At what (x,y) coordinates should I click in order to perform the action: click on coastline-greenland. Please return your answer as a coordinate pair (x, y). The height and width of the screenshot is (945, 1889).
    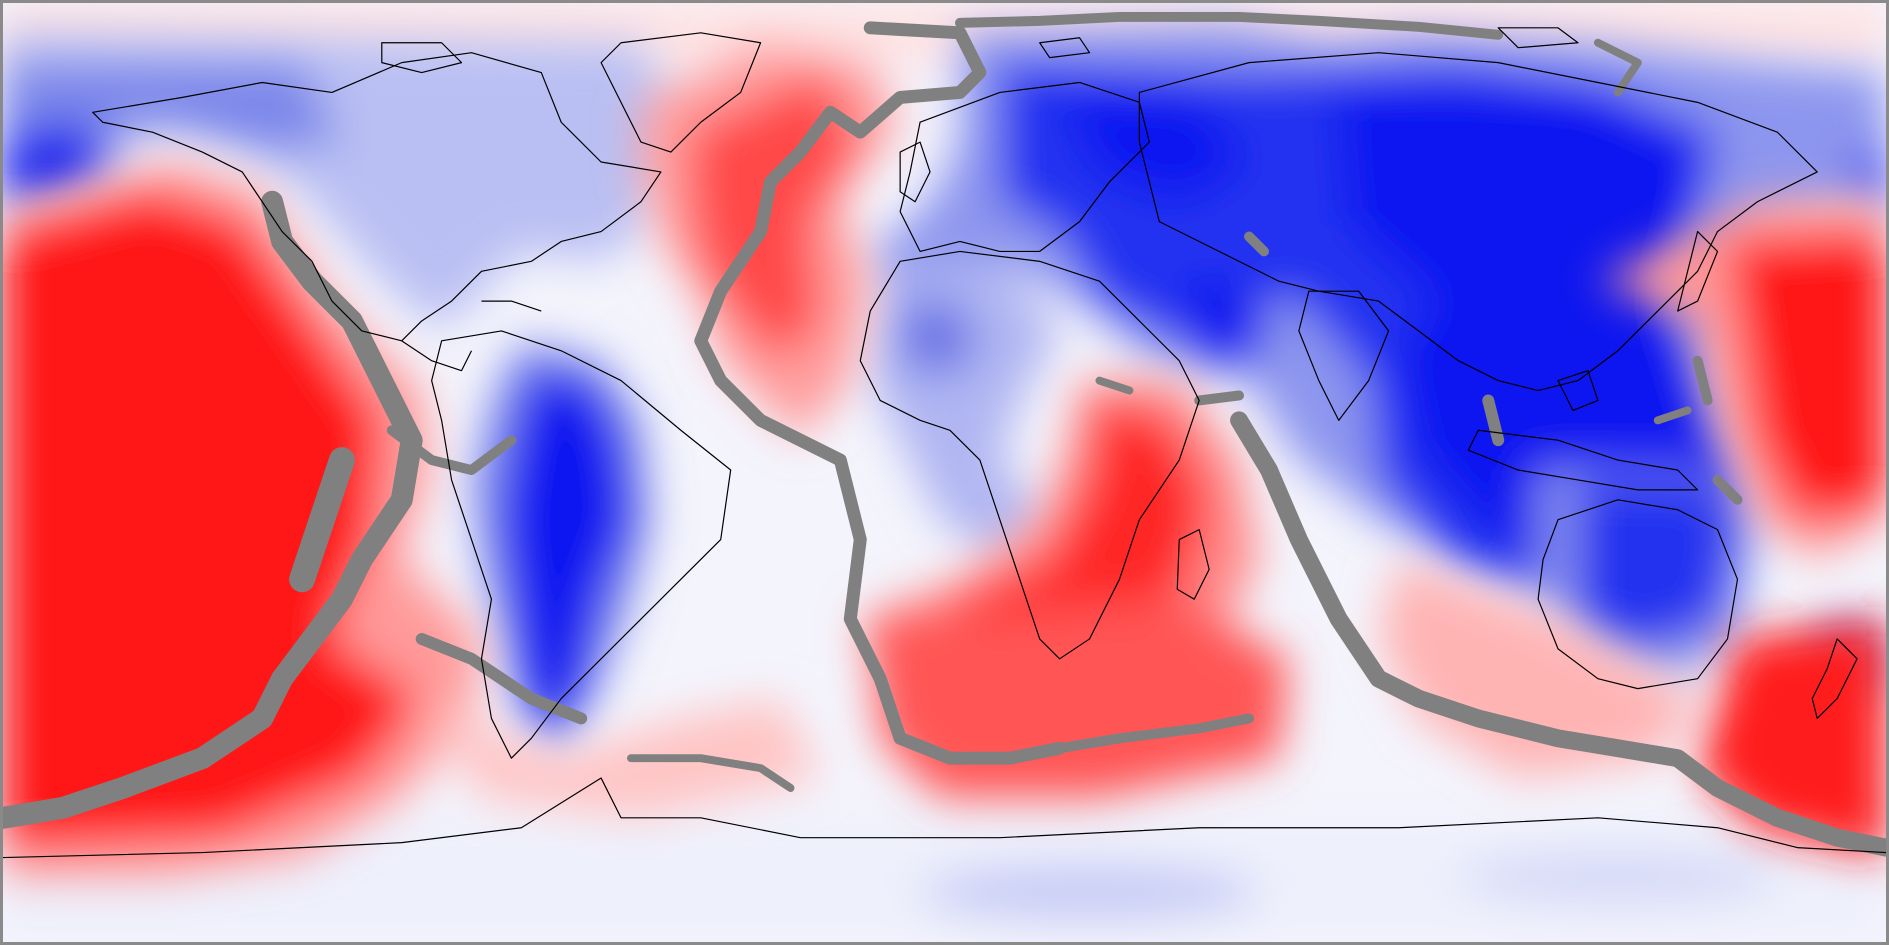
    Looking at the image, I should click on (681, 92).